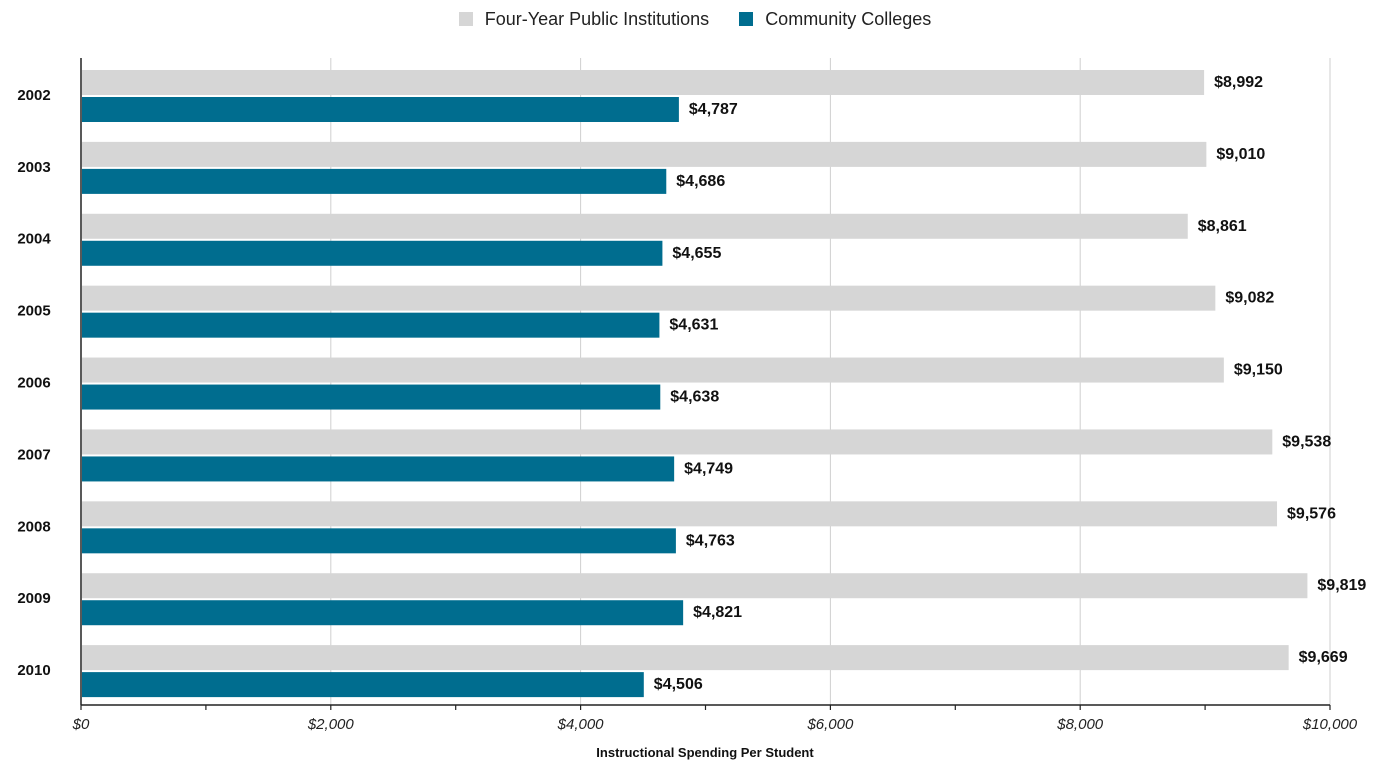 This screenshot has height=761, width=1390. Describe the element at coordinates (700, 181) in the screenshot. I see `data-label-community-college: $4,686` at that location.